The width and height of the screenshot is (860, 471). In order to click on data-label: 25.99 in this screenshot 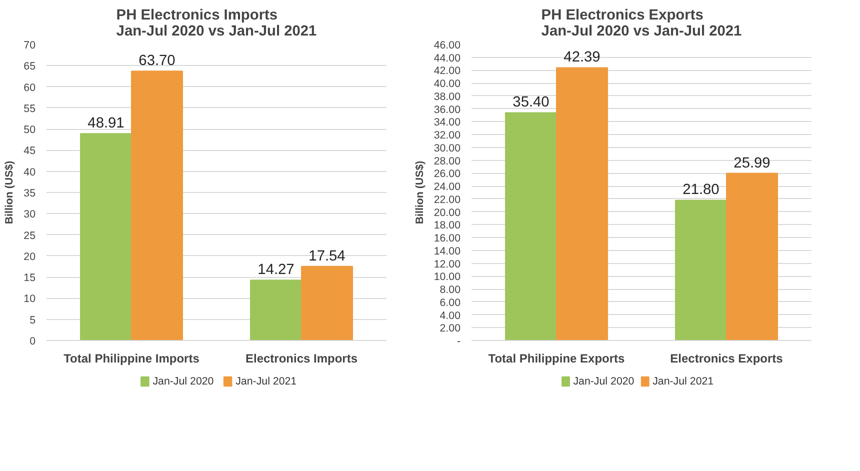, I will do `click(752, 163)`.